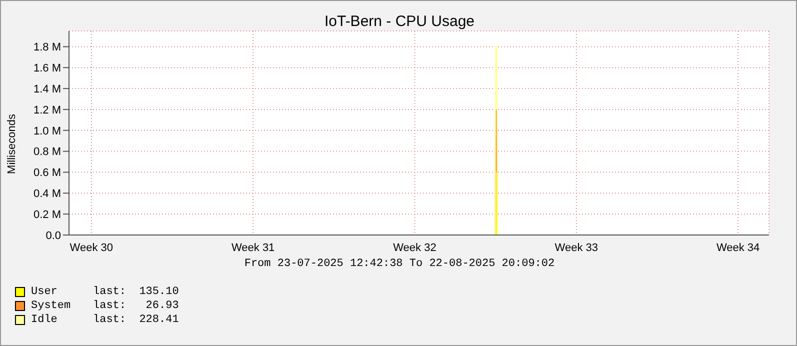 The width and height of the screenshot is (797, 346). I want to click on y-tick-label: 1.8 M, so click(47, 48).